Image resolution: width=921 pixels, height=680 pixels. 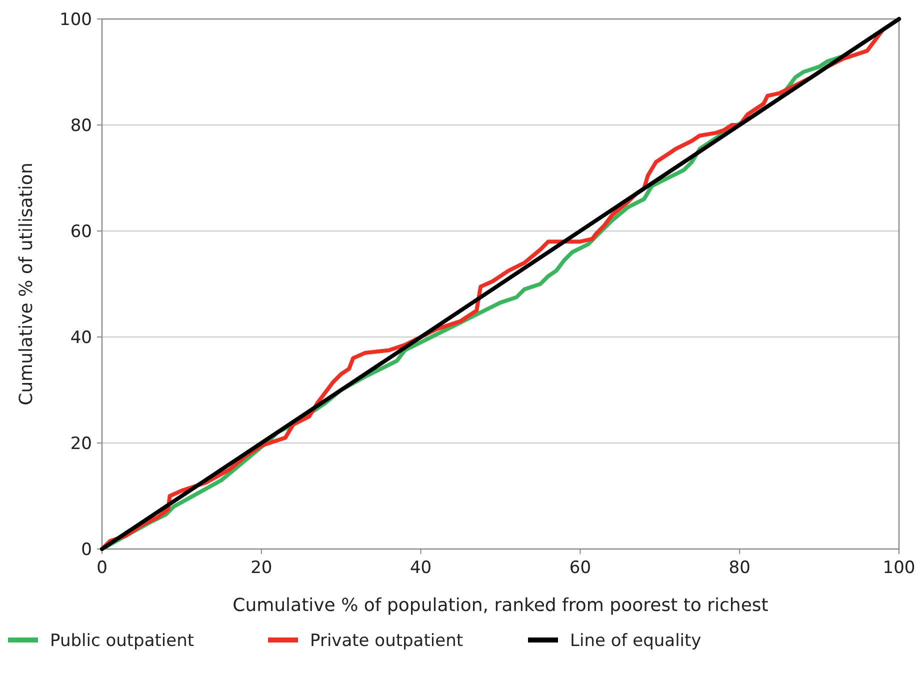 I want to click on y-tick-label: 80, so click(x=81, y=126).